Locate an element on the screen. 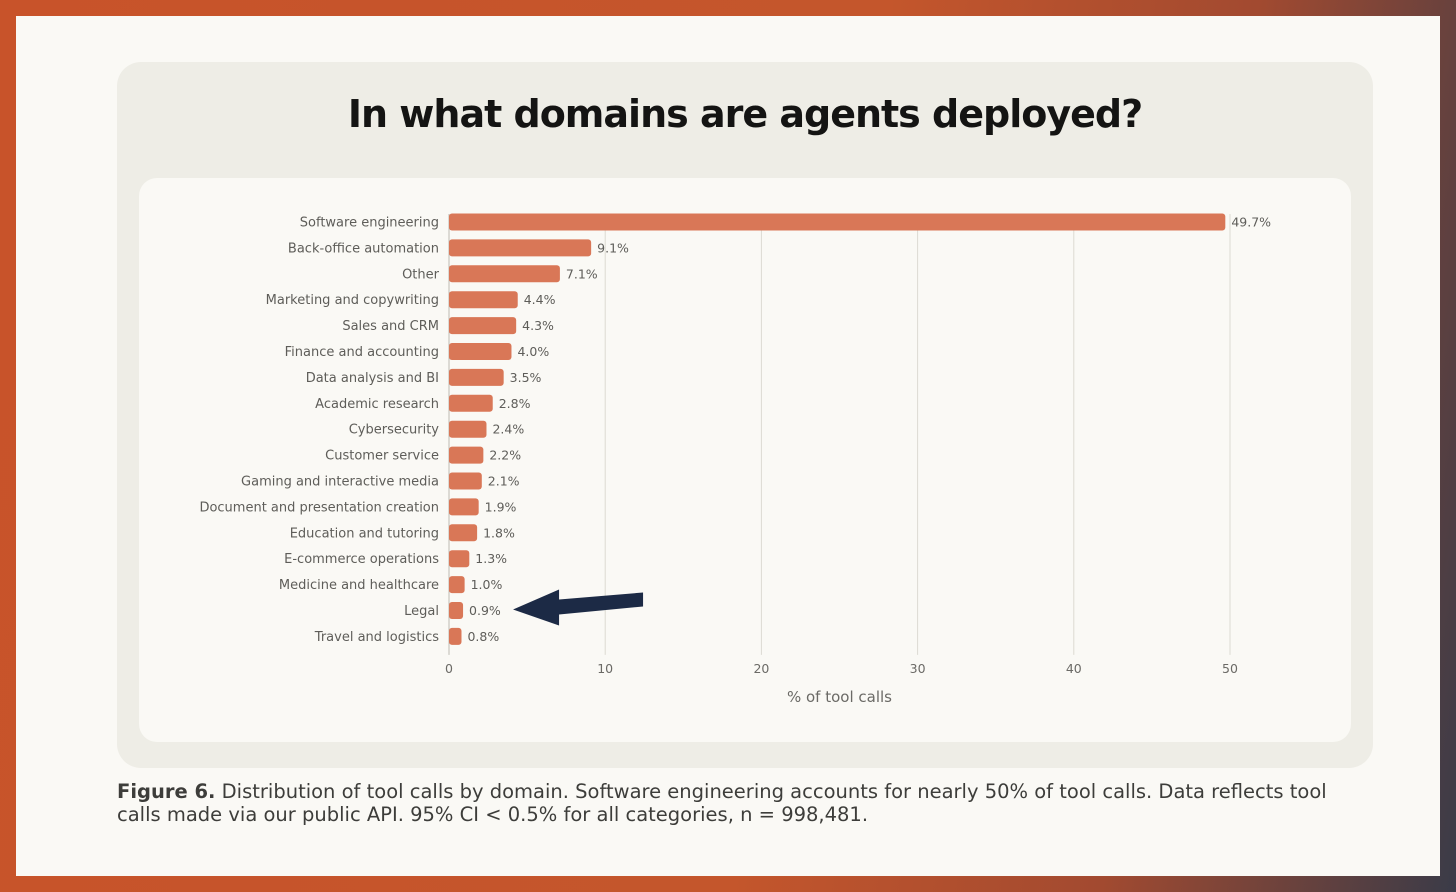 The image size is (1456, 892). x-tick-label: 20 is located at coordinates (761, 668).